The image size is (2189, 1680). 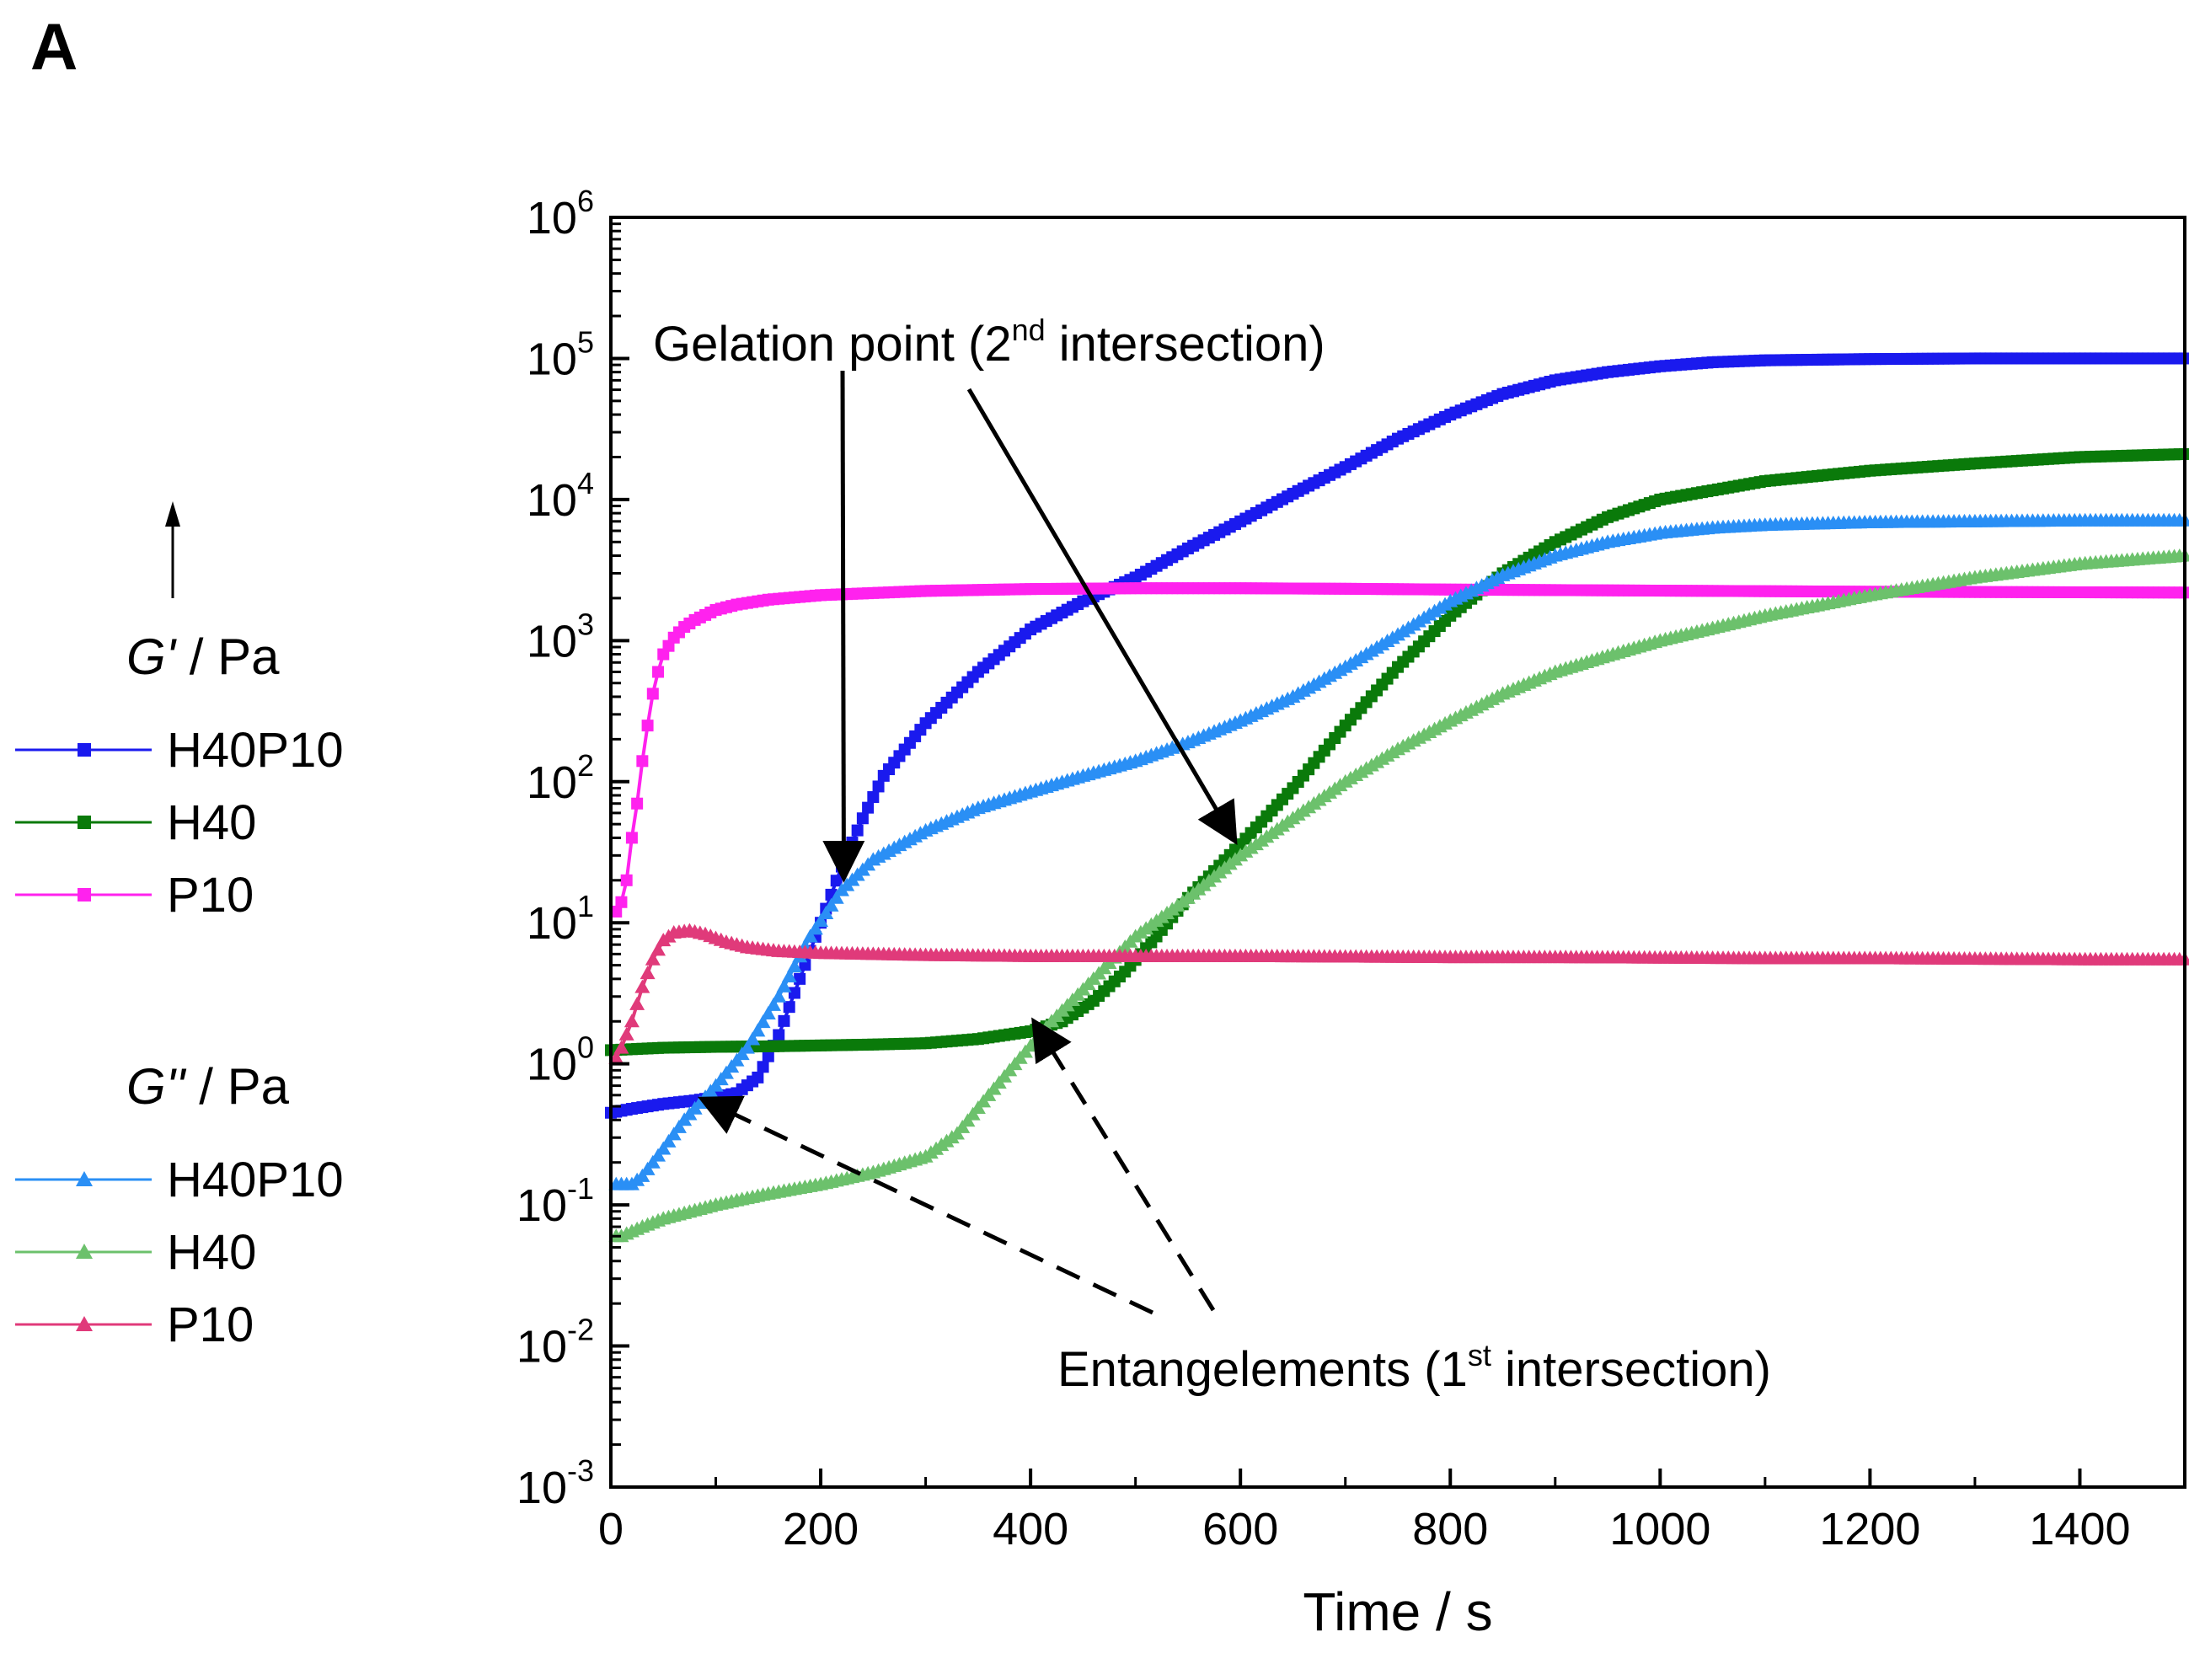 What do you see at coordinates (1240, 1529) in the screenshot?
I see `x-tick-label: 600` at bounding box center [1240, 1529].